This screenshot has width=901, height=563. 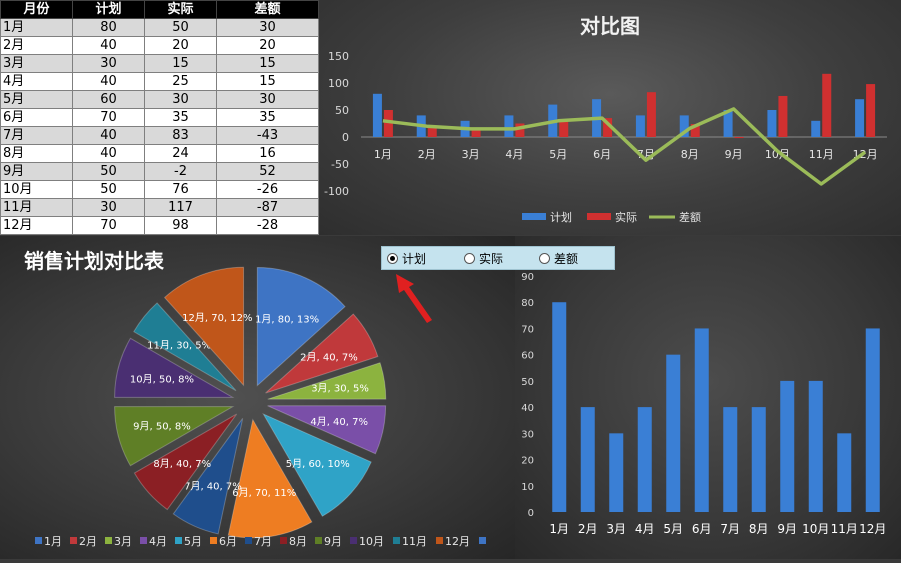 What do you see at coordinates (36, 153) in the screenshot?
I see `cell-month: 8月` at bounding box center [36, 153].